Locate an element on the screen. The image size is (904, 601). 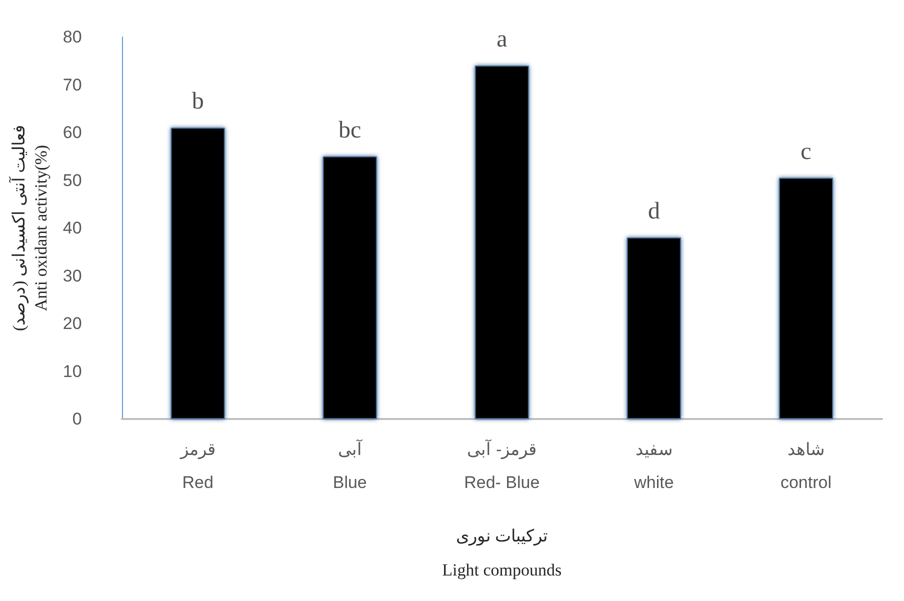
annotation: c is located at coordinates (806, 151).